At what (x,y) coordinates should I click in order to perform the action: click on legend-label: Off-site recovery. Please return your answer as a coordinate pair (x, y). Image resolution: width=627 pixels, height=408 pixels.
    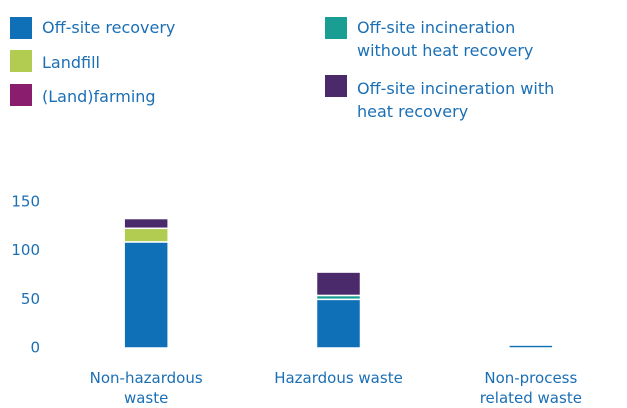
    Looking at the image, I should click on (109, 27).